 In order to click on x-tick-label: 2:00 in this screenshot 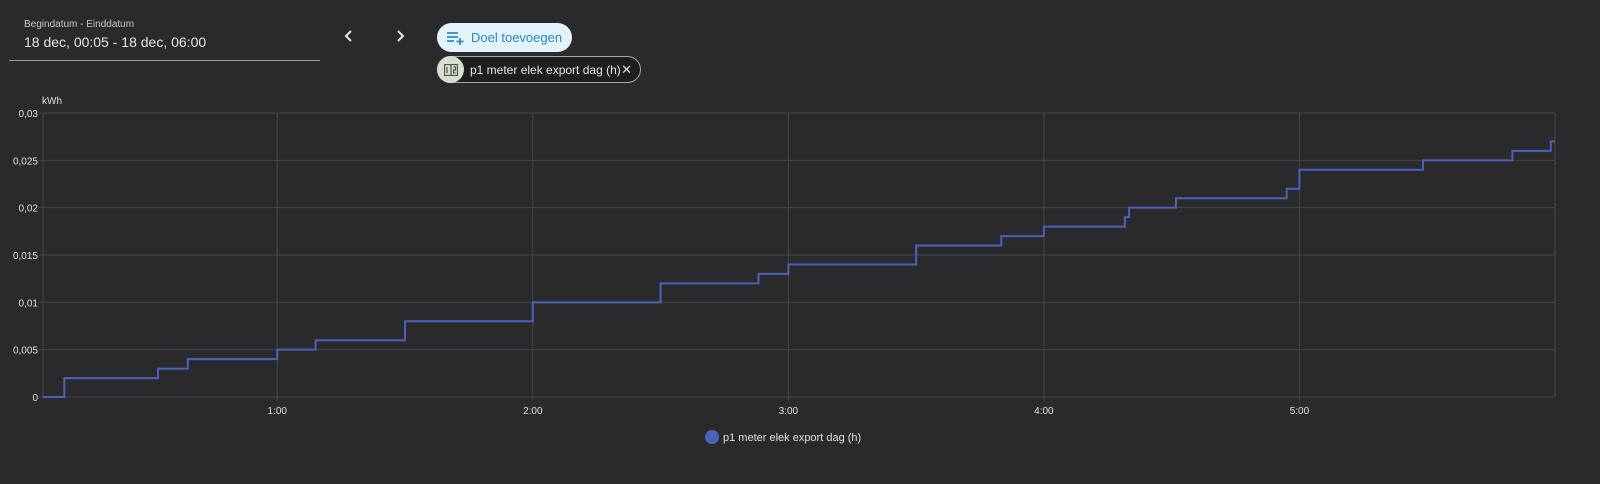, I will do `click(533, 411)`.